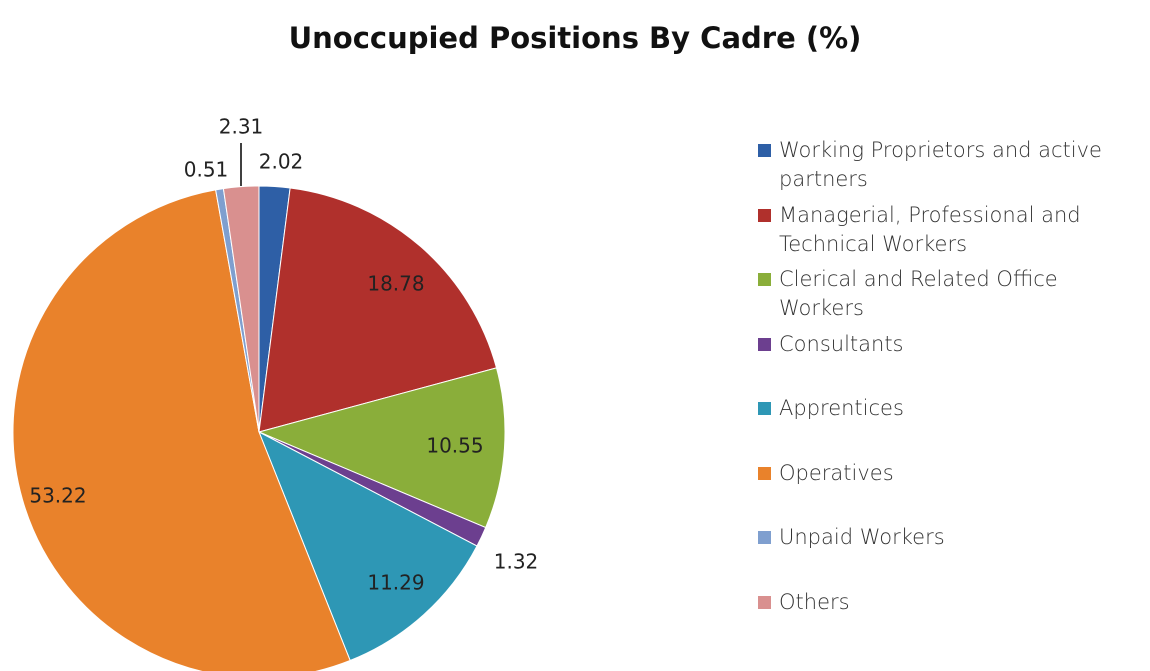 Image resolution: width=1150 pixels, height=671 pixels. What do you see at coordinates (950, 491) in the screenshot?
I see `legend-entry: Operatives` at bounding box center [950, 491].